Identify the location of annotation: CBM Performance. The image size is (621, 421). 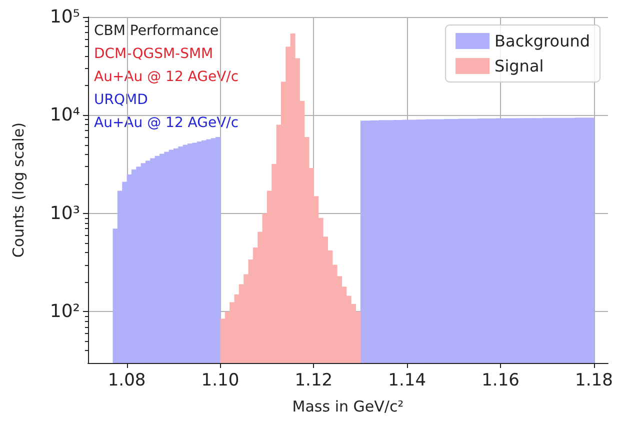
(156, 31).